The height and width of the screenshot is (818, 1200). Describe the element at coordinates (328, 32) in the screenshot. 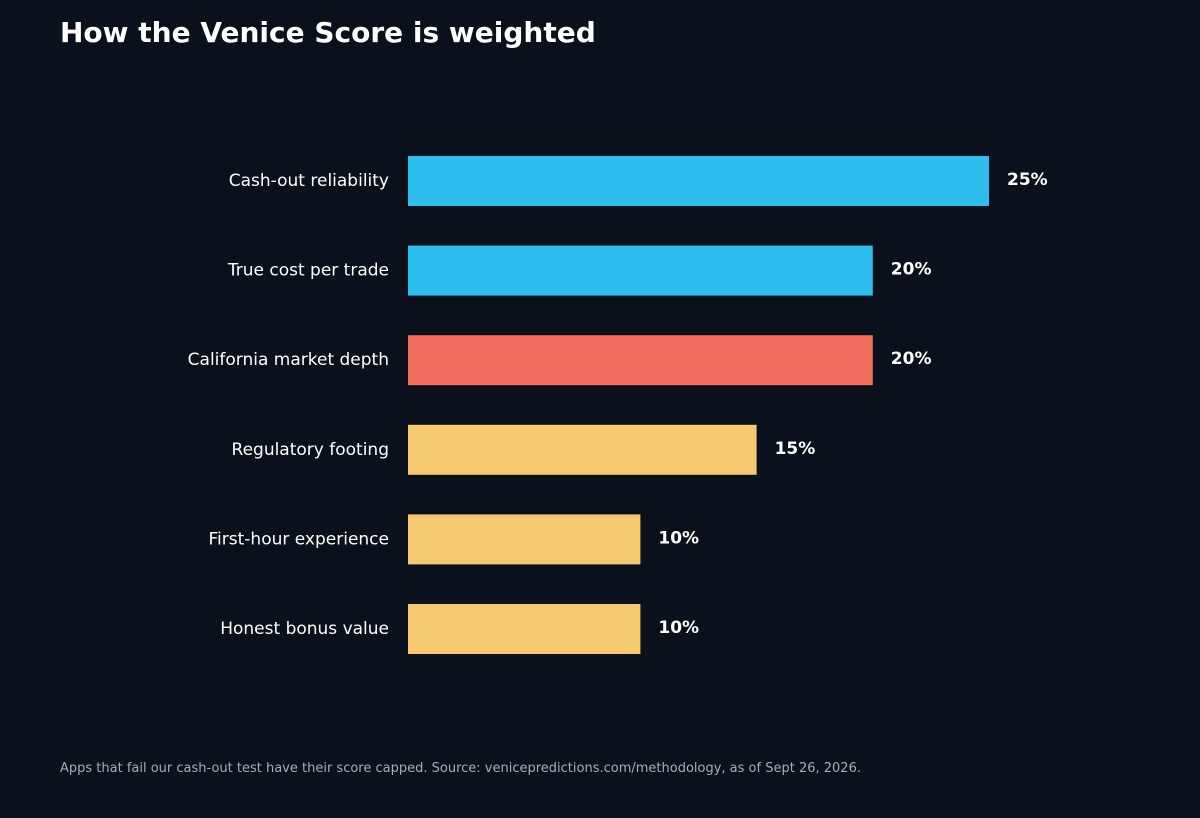

I see `chart-title: How the Venice Score is weighted` at that location.